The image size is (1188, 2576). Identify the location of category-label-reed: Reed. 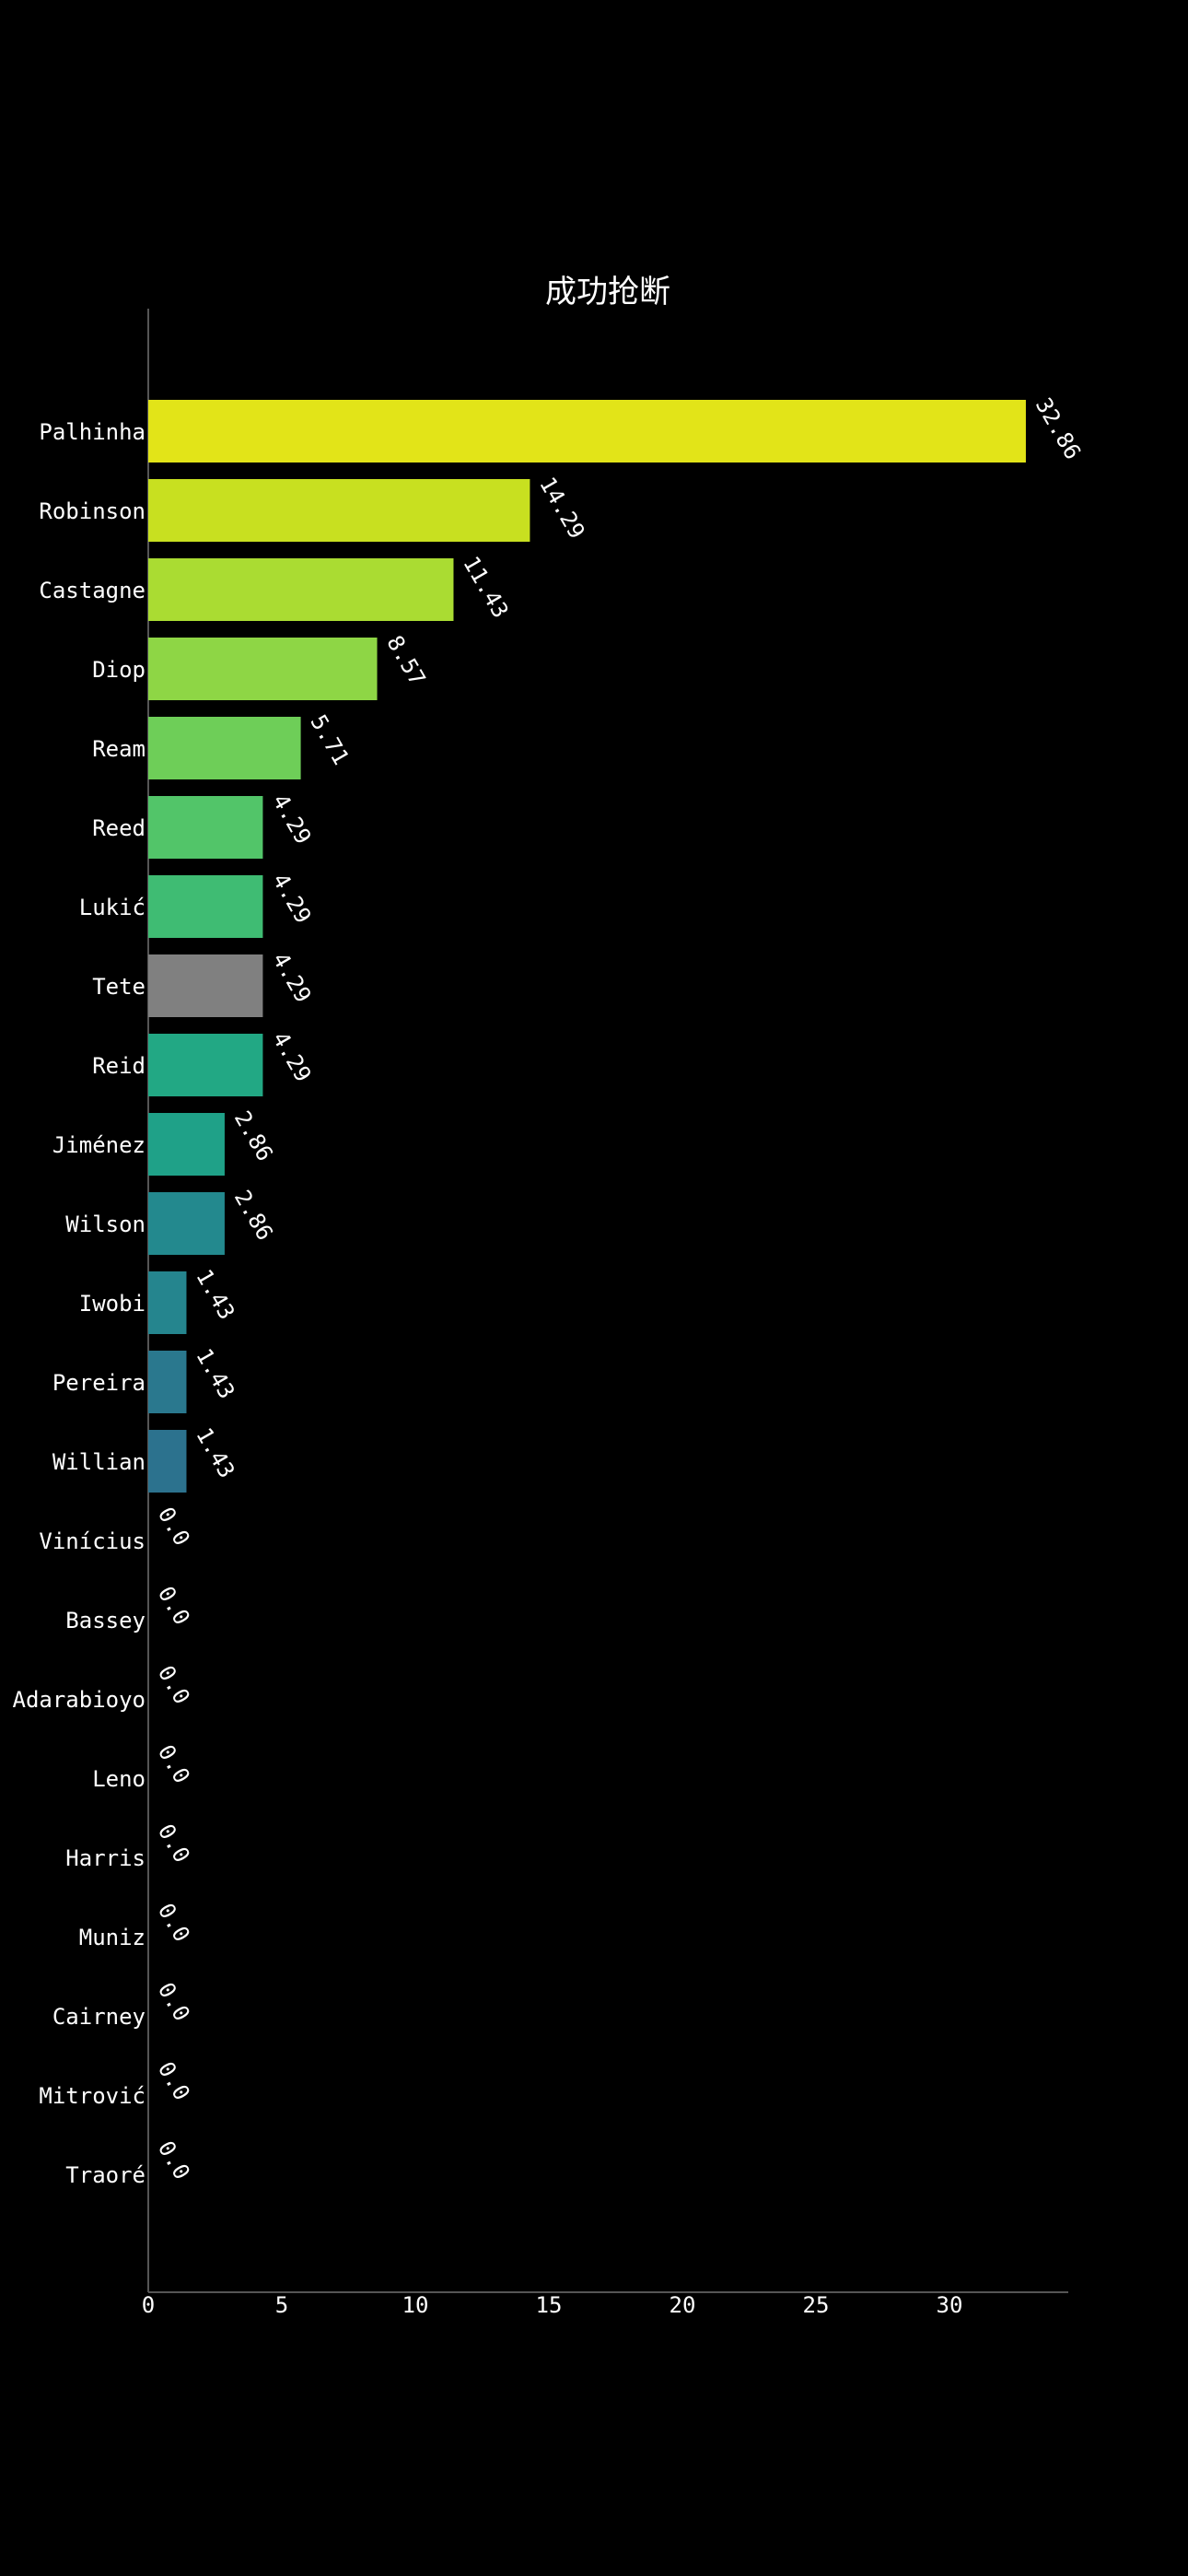
(119, 828).